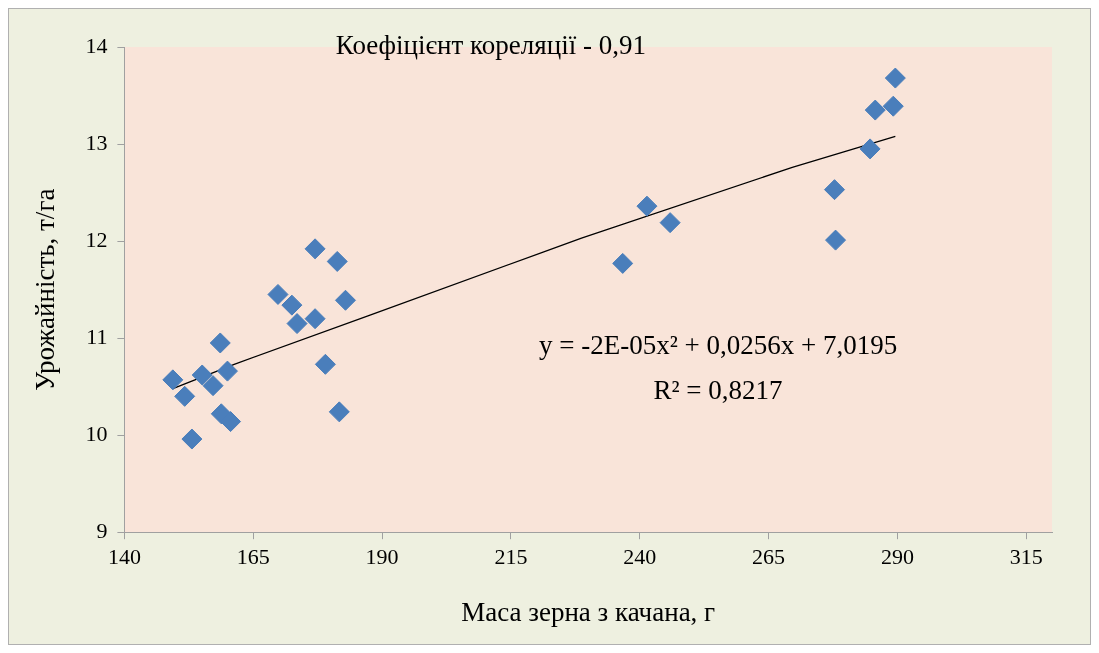 The image size is (1099, 653). What do you see at coordinates (897, 557) in the screenshot?
I see `x-tick-label: 290` at bounding box center [897, 557].